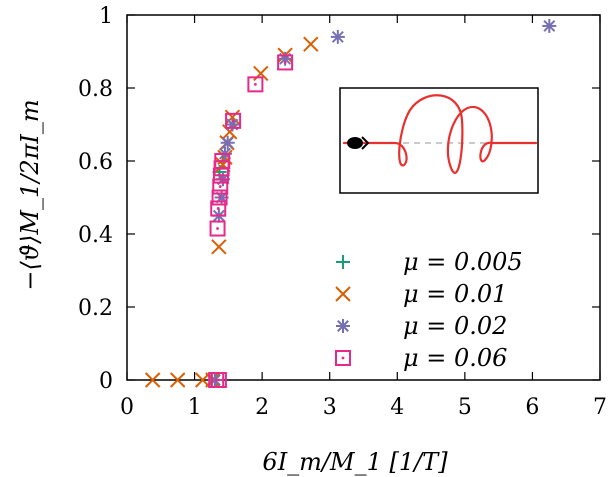 The image size is (609, 477). I want to click on x-tick-label: 2, so click(262, 407).